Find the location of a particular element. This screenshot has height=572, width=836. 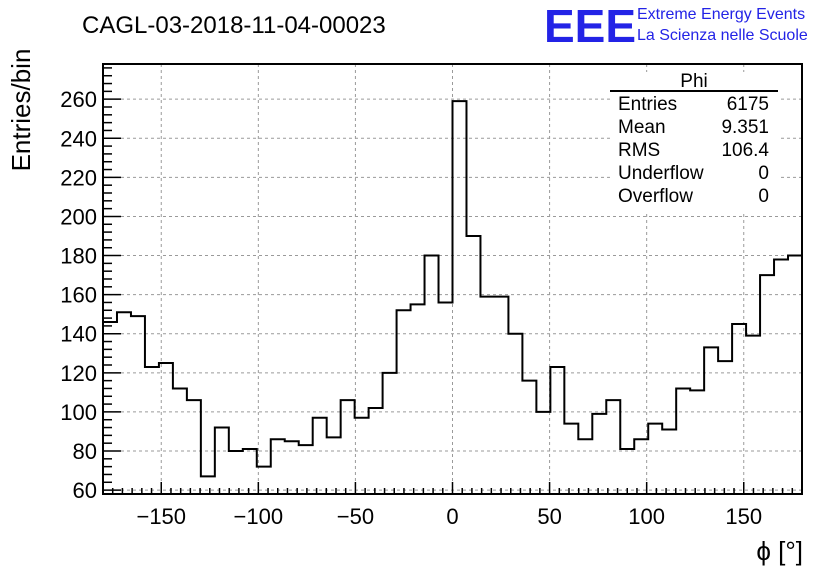

x-tick-label: −50 is located at coordinates (355, 516).